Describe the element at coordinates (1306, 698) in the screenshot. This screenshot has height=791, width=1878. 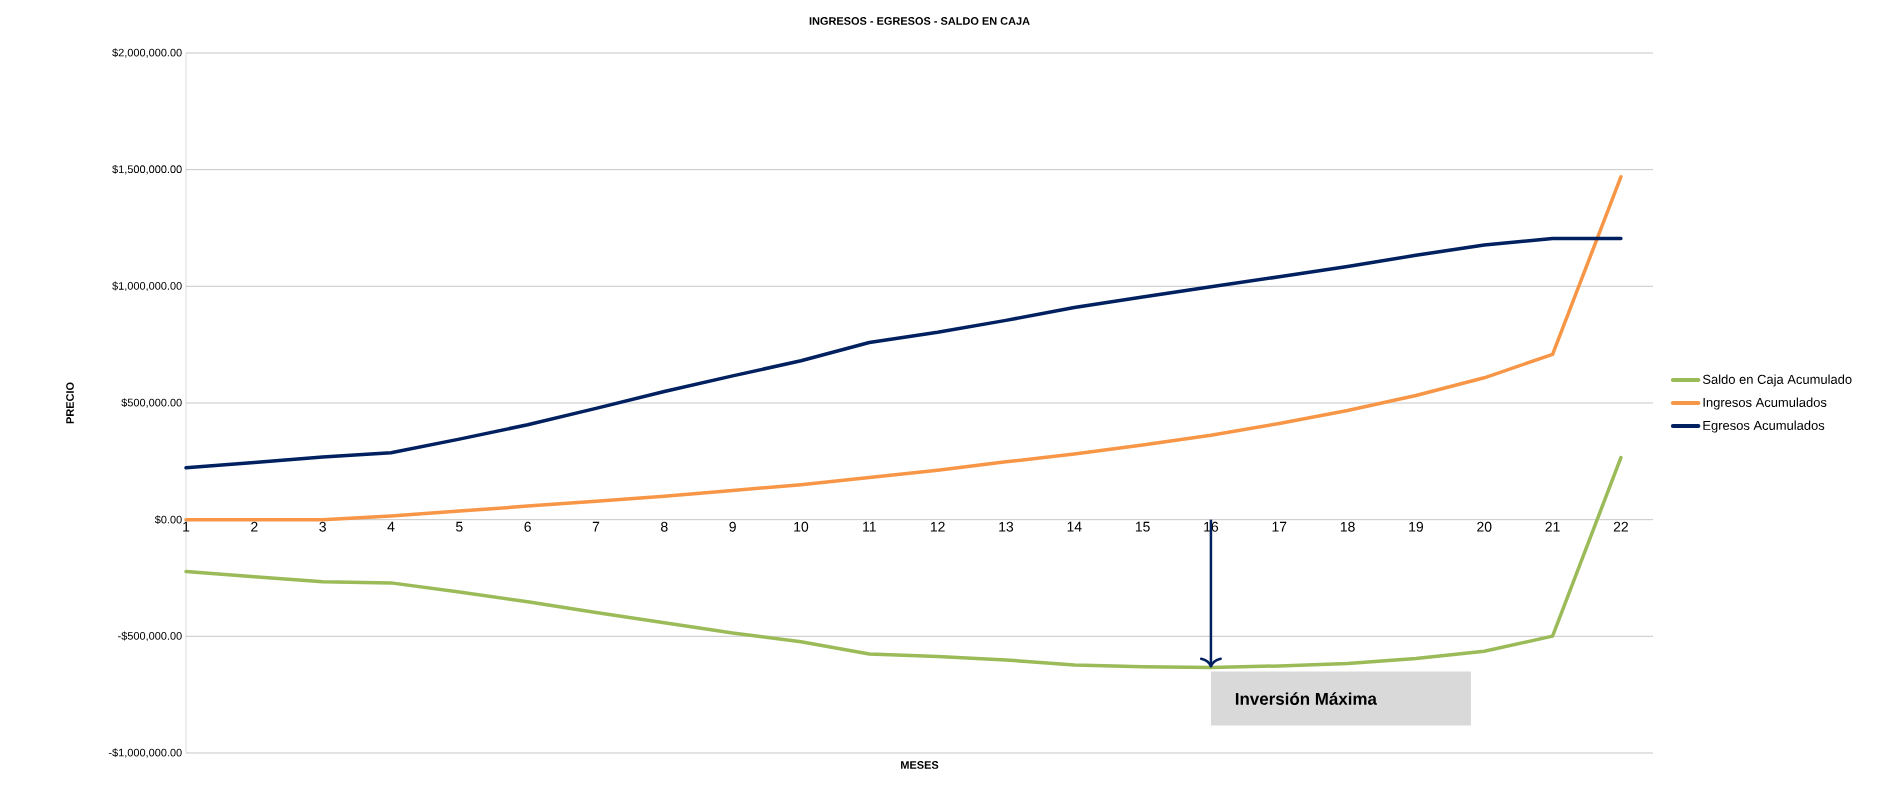
I see `annotation: Inversión Máxima` at that location.